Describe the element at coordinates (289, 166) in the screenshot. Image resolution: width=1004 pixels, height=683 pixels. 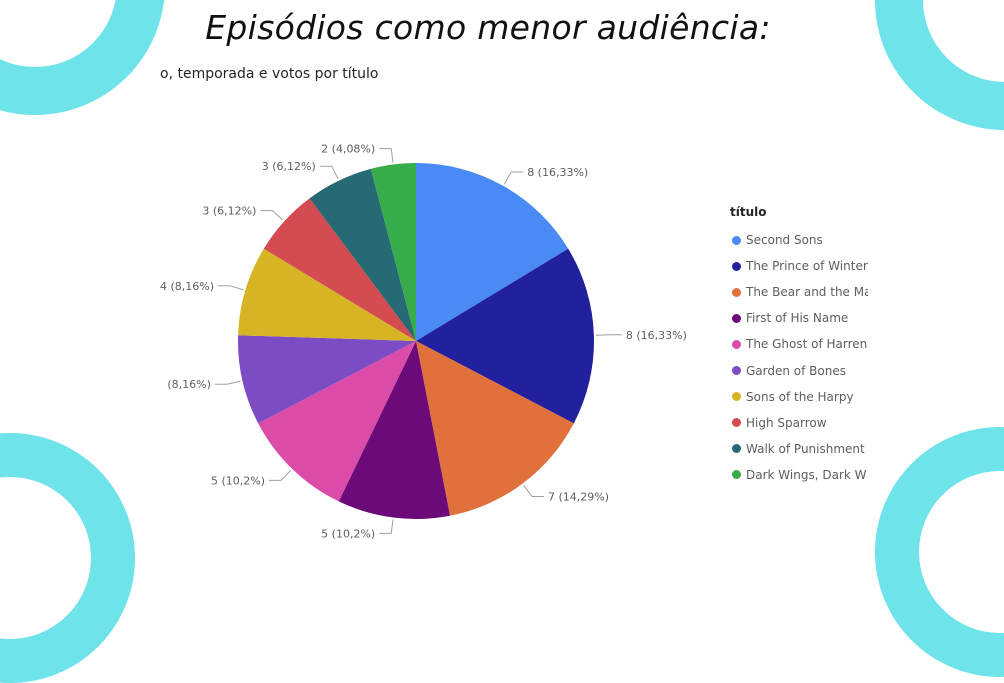
I see `data-label-9: 3 (6,12%)` at that location.